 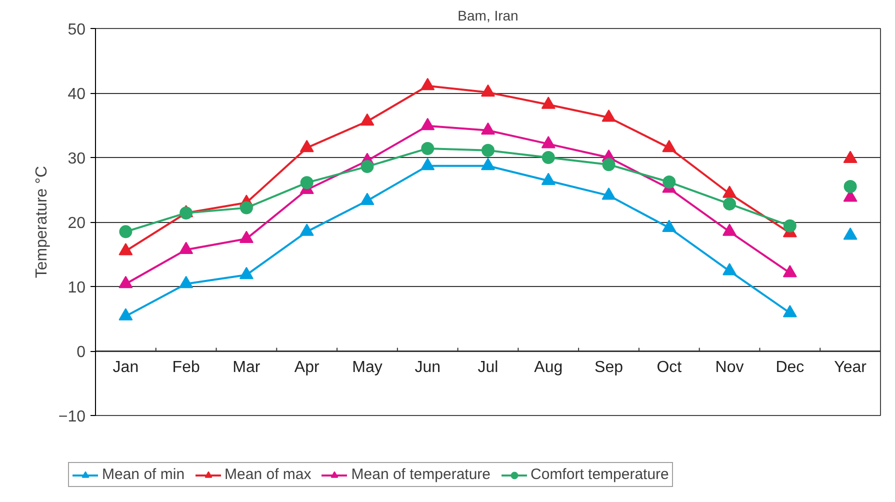 What do you see at coordinates (729, 367) in the screenshot?
I see `x-tick-label: Nov` at bounding box center [729, 367].